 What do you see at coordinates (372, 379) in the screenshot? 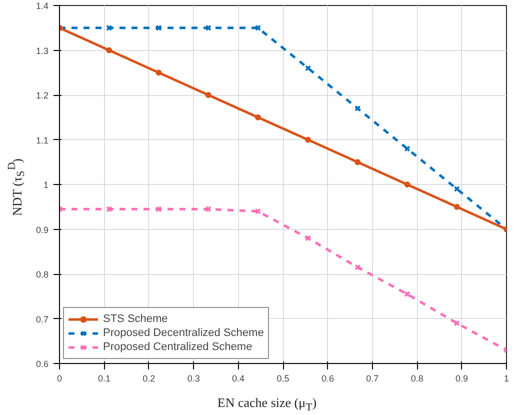
I see `x-tick-label: 0.7` at bounding box center [372, 379].